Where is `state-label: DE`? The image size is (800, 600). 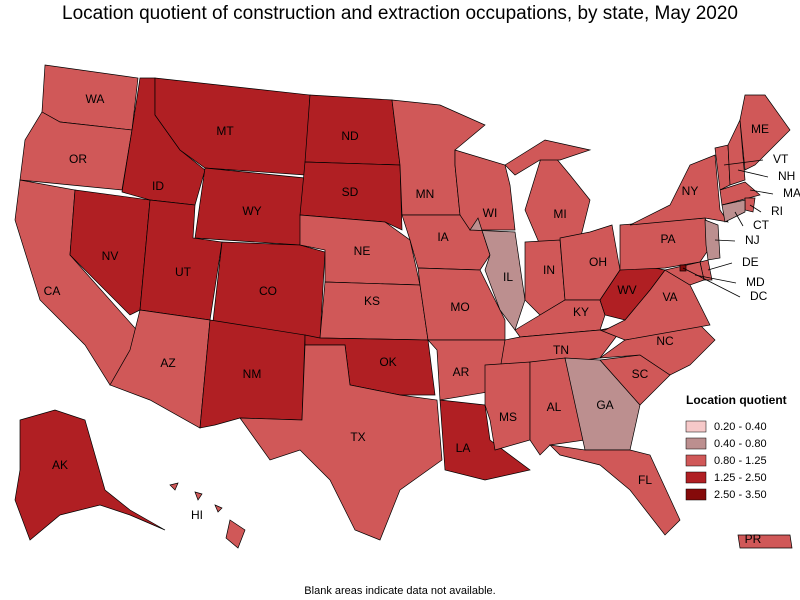 state-label: DE is located at coordinates (750, 262).